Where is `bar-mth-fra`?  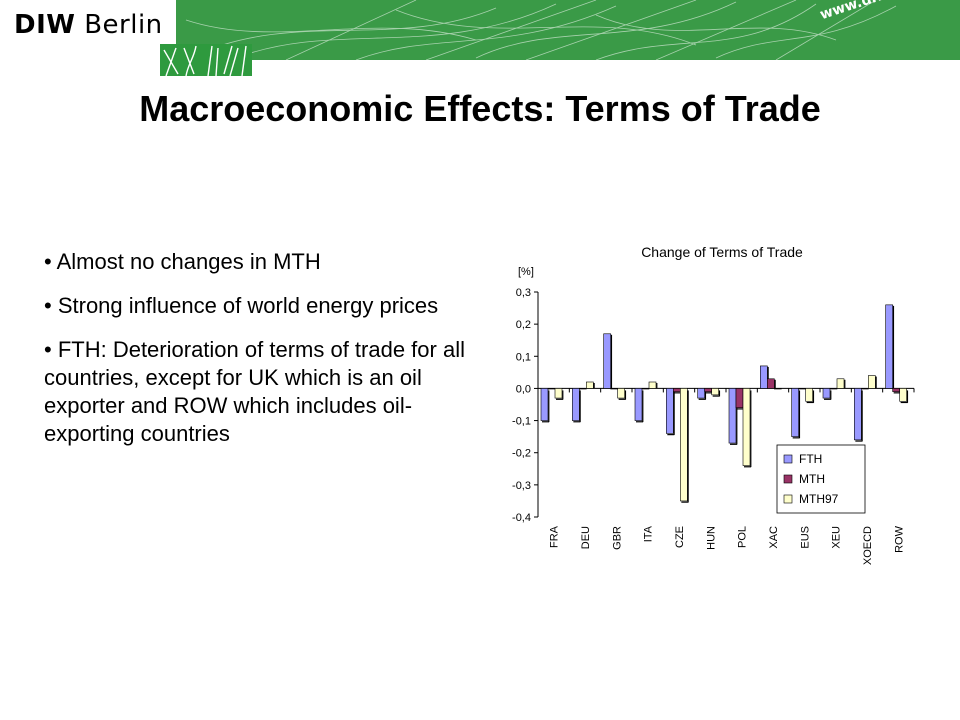 bar-mth-fra is located at coordinates (551, 389).